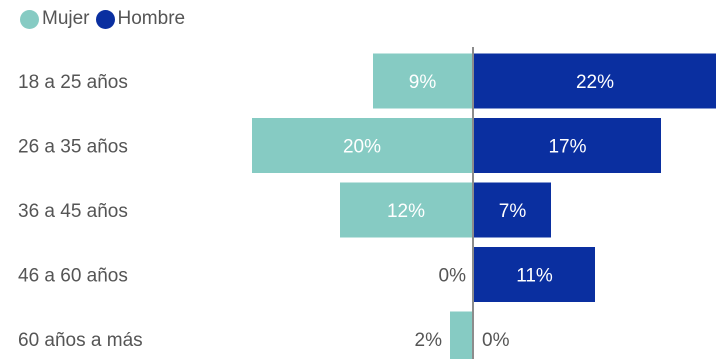 The width and height of the screenshot is (725, 359). Describe the element at coordinates (151, 18) in the screenshot. I see `legend-label-hombre: Hombre` at that location.